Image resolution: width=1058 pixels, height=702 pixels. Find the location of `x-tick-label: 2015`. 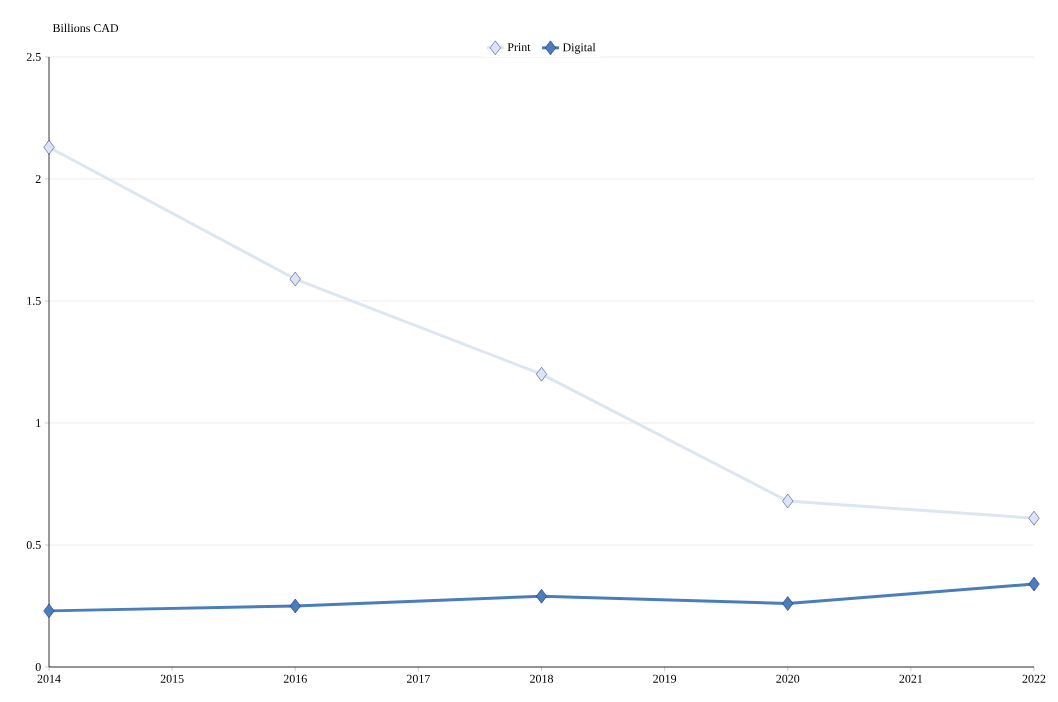

x-tick-label: 2015 is located at coordinates (172, 678).